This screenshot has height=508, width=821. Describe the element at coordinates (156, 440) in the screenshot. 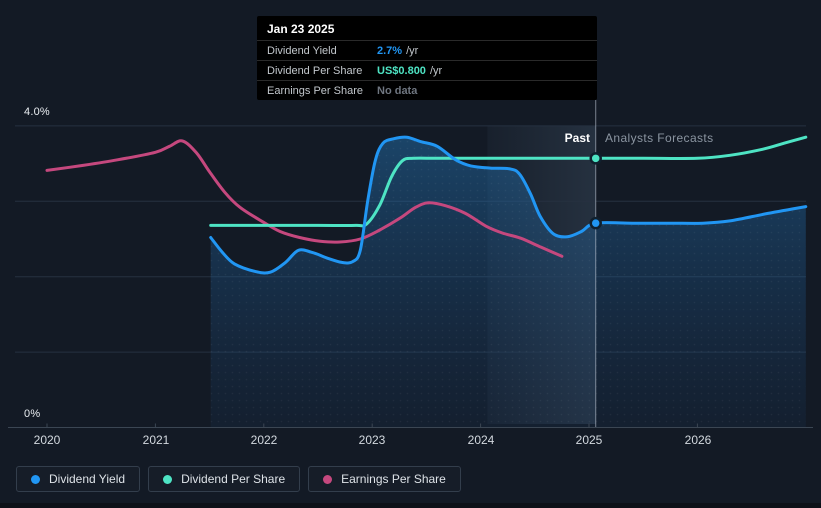

I see `x-tick-2021: 2021` at that location.